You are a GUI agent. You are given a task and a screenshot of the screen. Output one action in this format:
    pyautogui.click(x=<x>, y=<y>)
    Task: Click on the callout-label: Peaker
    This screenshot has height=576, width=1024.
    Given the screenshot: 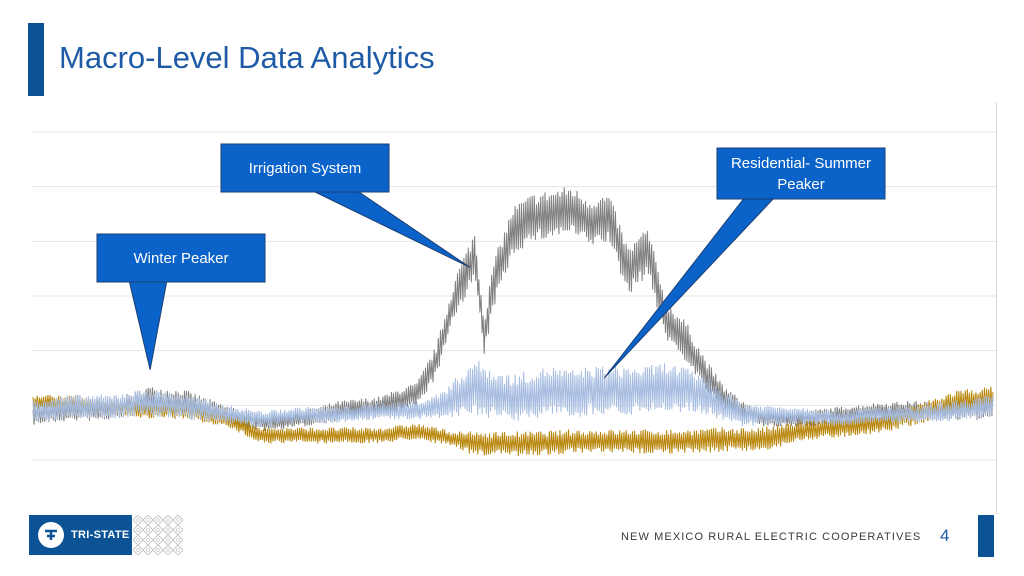 What is the action you would take?
    pyautogui.click(x=801, y=184)
    